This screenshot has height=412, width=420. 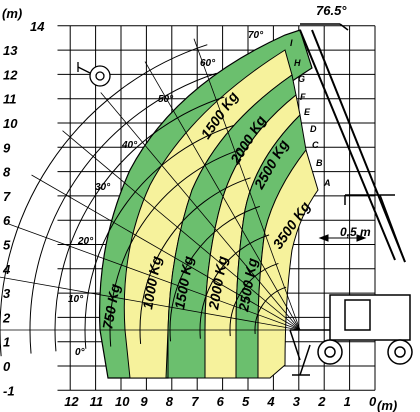 What do you see at coordinates (80, 352) in the screenshot?
I see `boom-angle-label: 0°` at bounding box center [80, 352].